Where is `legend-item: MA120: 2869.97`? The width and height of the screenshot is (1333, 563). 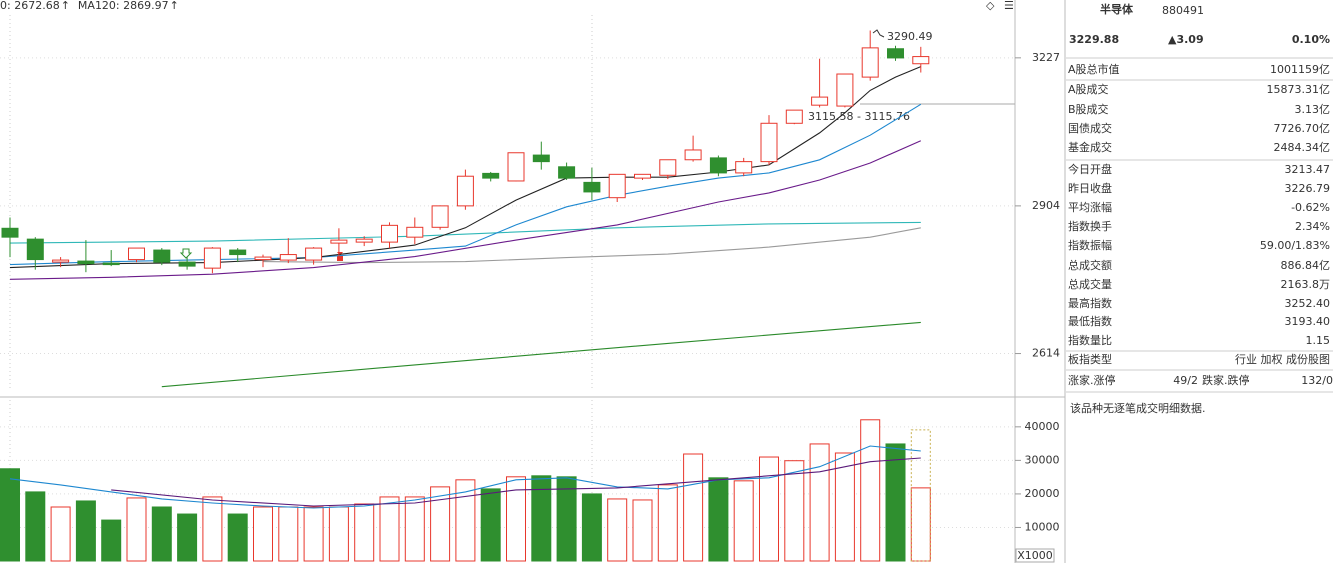
legend-item: MA120: 2869.97 is located at coordinates (123, 6).